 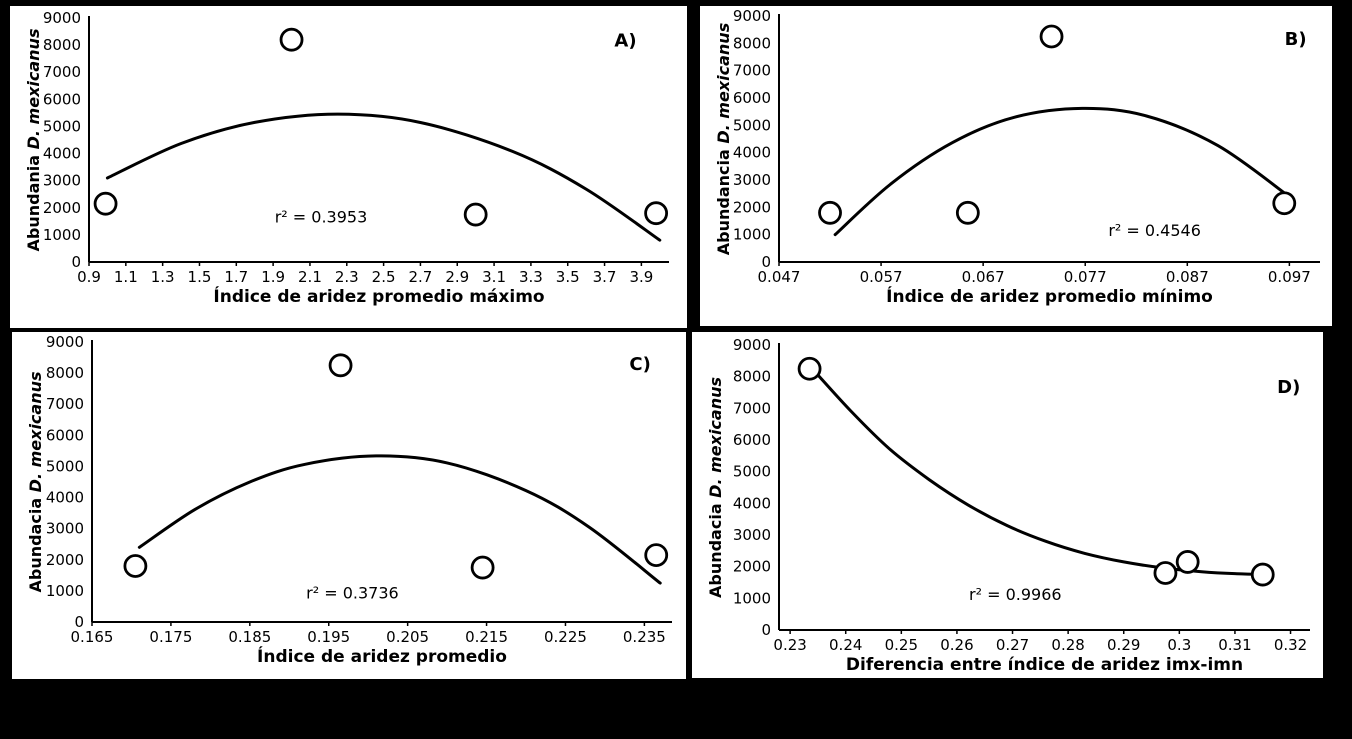 I want to click on x-tick-label: 1.9, so click(x=273, y=277).